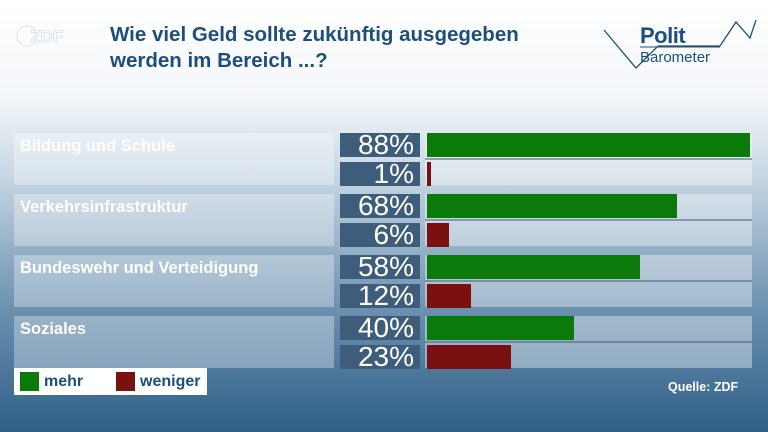 The width and height of the screenshot is (768, 432). Describe the element at coordinates (385, 205) in the screenshot. I see `value-label: 68%` at that location.